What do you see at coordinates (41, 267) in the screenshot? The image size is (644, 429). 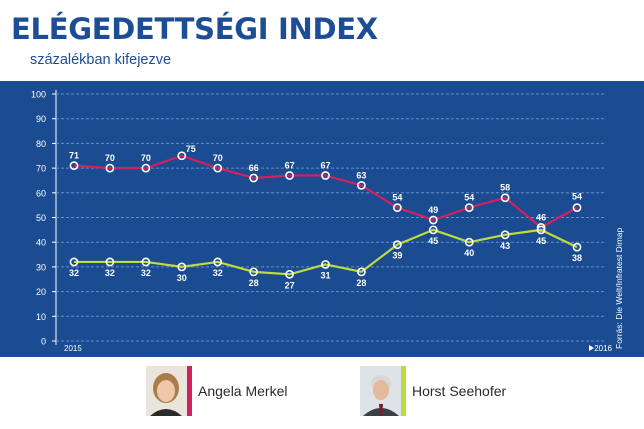 I see `y-tick-label: 30` at bounding box center [41, 267].